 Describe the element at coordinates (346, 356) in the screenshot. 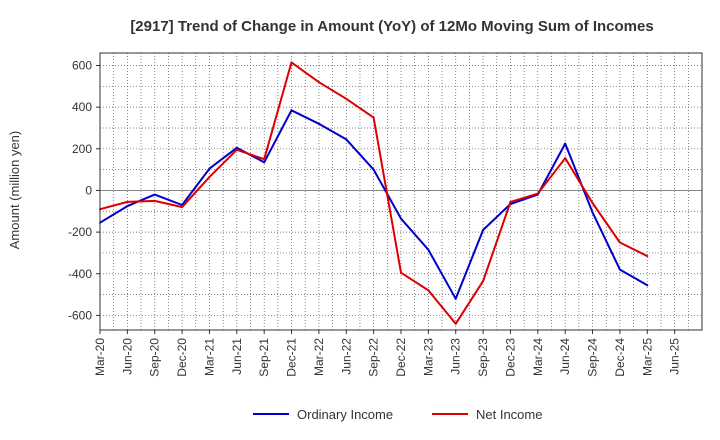

I see `x-tick-label: Jun-22` at that location.